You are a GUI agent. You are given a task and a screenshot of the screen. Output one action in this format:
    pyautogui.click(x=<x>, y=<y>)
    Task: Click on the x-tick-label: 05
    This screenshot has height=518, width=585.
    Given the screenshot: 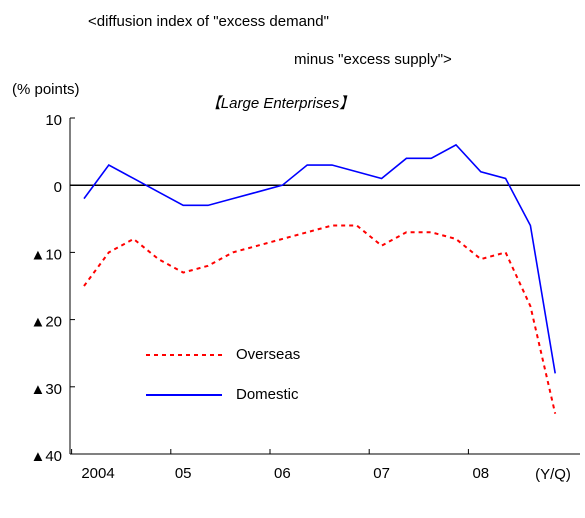 What is the action you would take?
    pyautogui.click(x=183, y=473)
    